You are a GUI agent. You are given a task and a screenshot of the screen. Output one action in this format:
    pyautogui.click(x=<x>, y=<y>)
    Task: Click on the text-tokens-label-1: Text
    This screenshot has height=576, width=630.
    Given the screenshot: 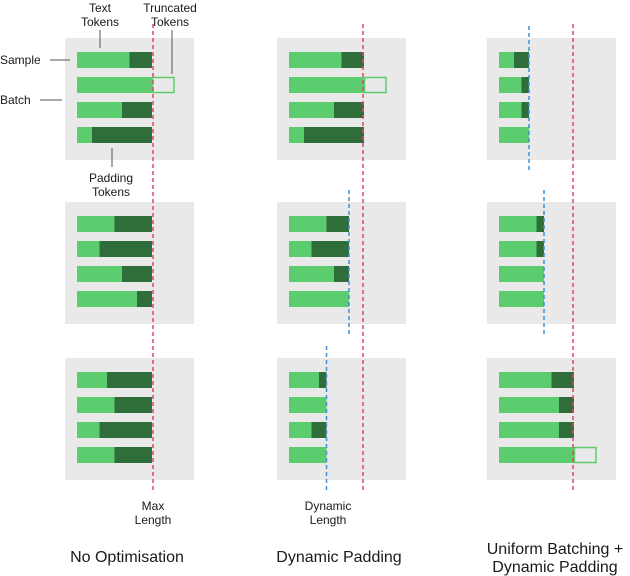 What is the action you would take?
    pyautogui.click(x=100, y=8)
    